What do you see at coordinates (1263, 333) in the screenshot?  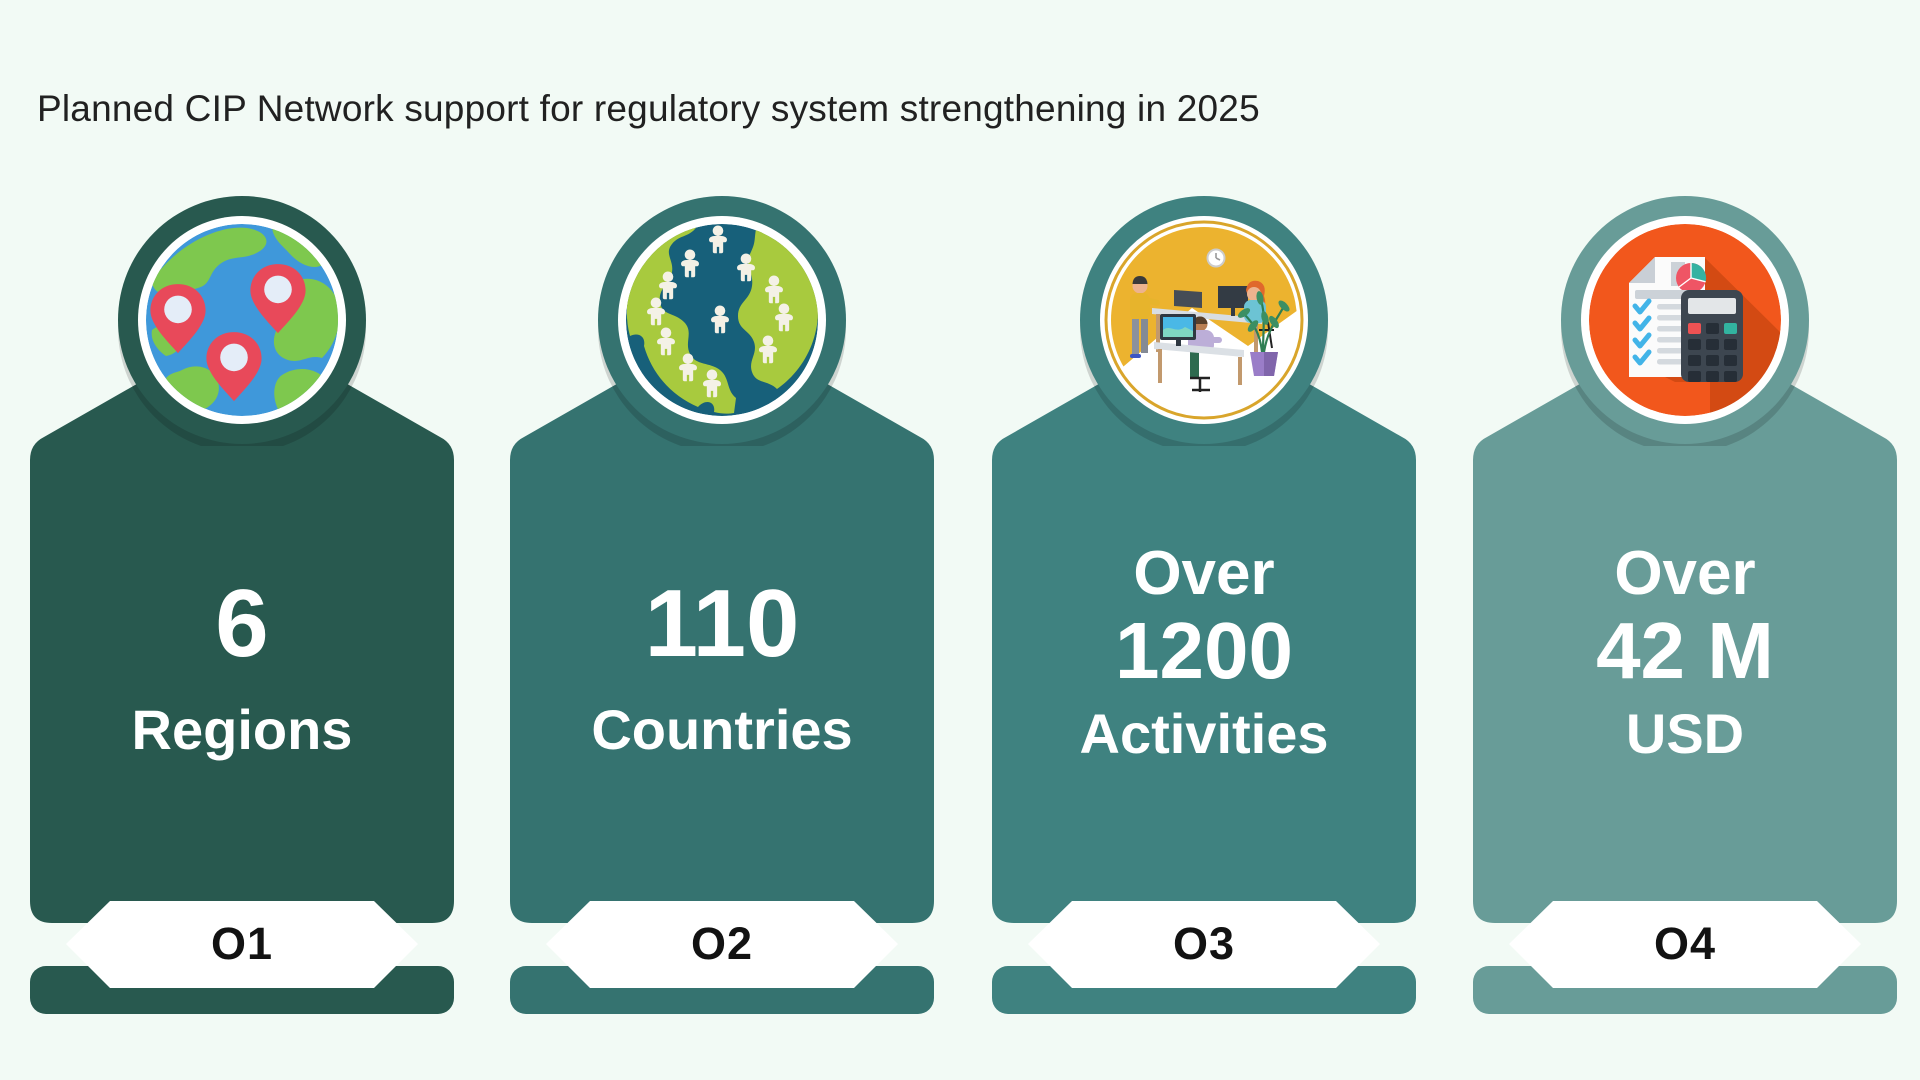 I see `plant-icon` at bounding box center [1263, 333].